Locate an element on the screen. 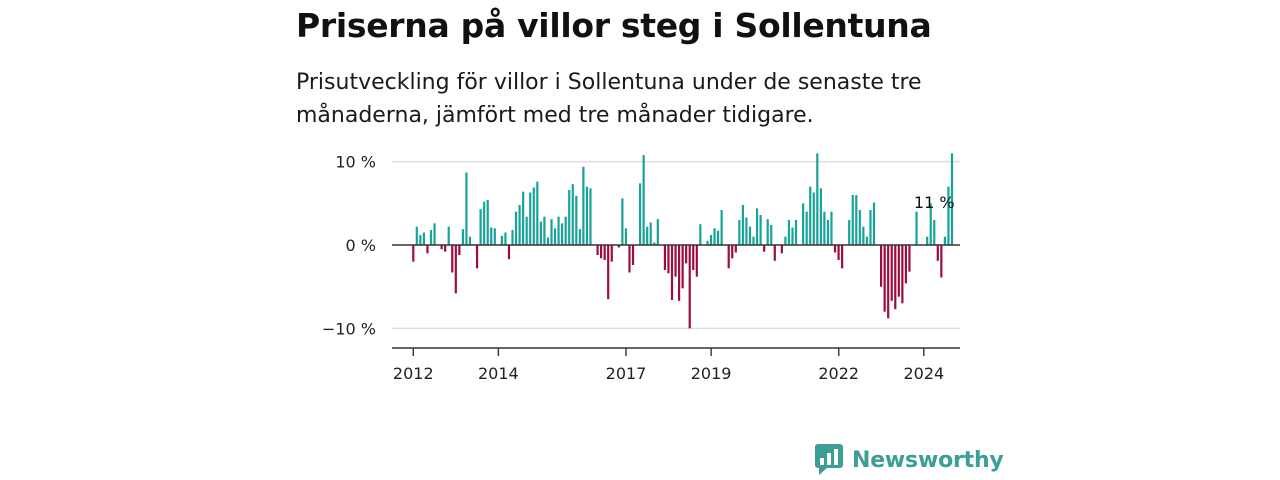  x-tick-label: 2019 is located at coordinates (711, 373).